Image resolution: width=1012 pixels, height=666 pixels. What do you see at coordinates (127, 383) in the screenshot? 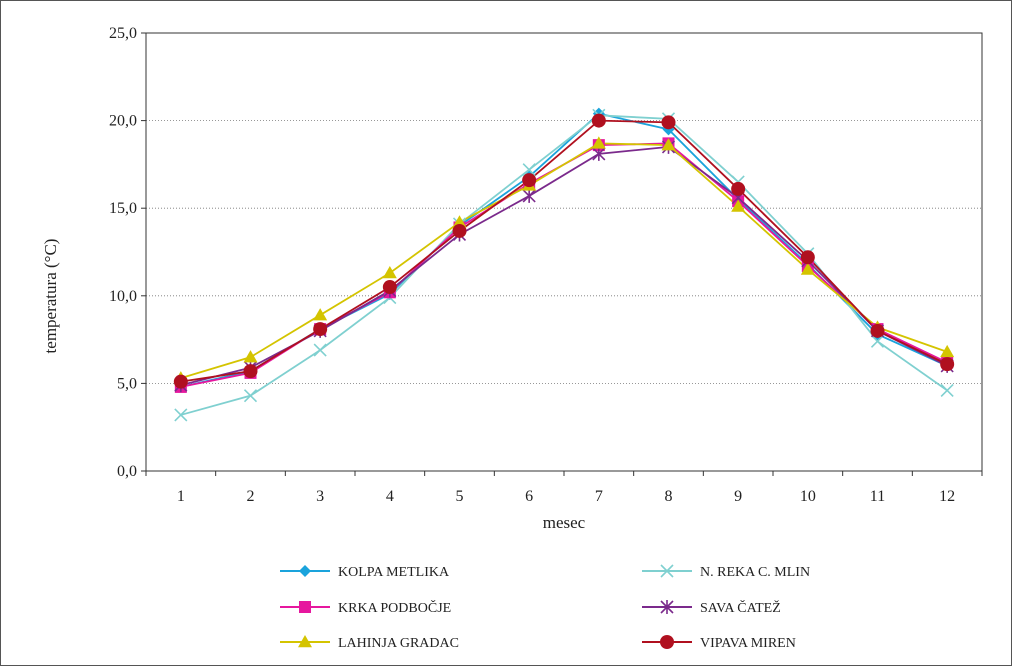
I see `y-tick-label: 5,0` at bounding box center [127, 383].